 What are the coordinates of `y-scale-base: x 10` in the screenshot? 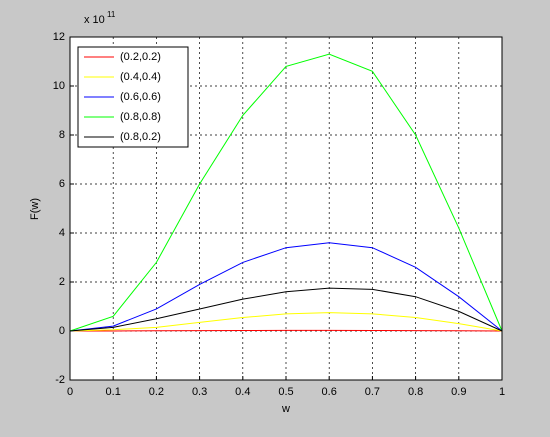 It's located at (94, 20).